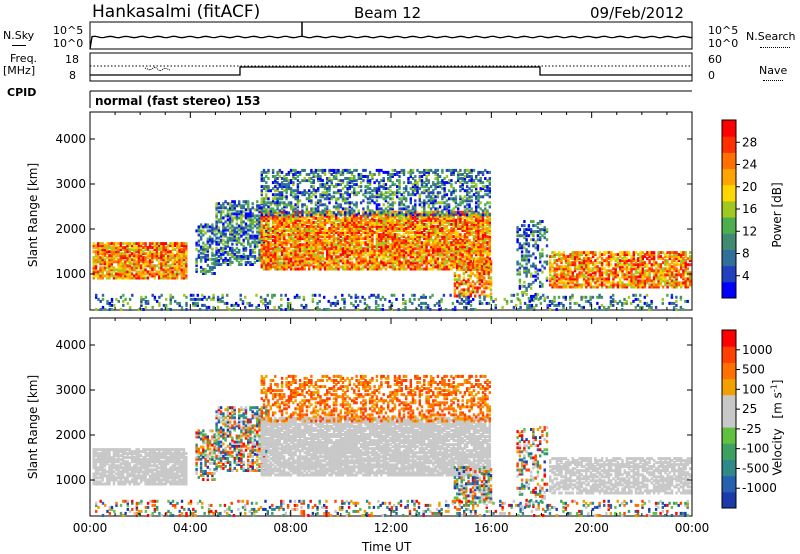 The image size is (800, 554). Describe the element at coordinates (773, 80) in the screenshot. I see `nave-legend-line` at that location.